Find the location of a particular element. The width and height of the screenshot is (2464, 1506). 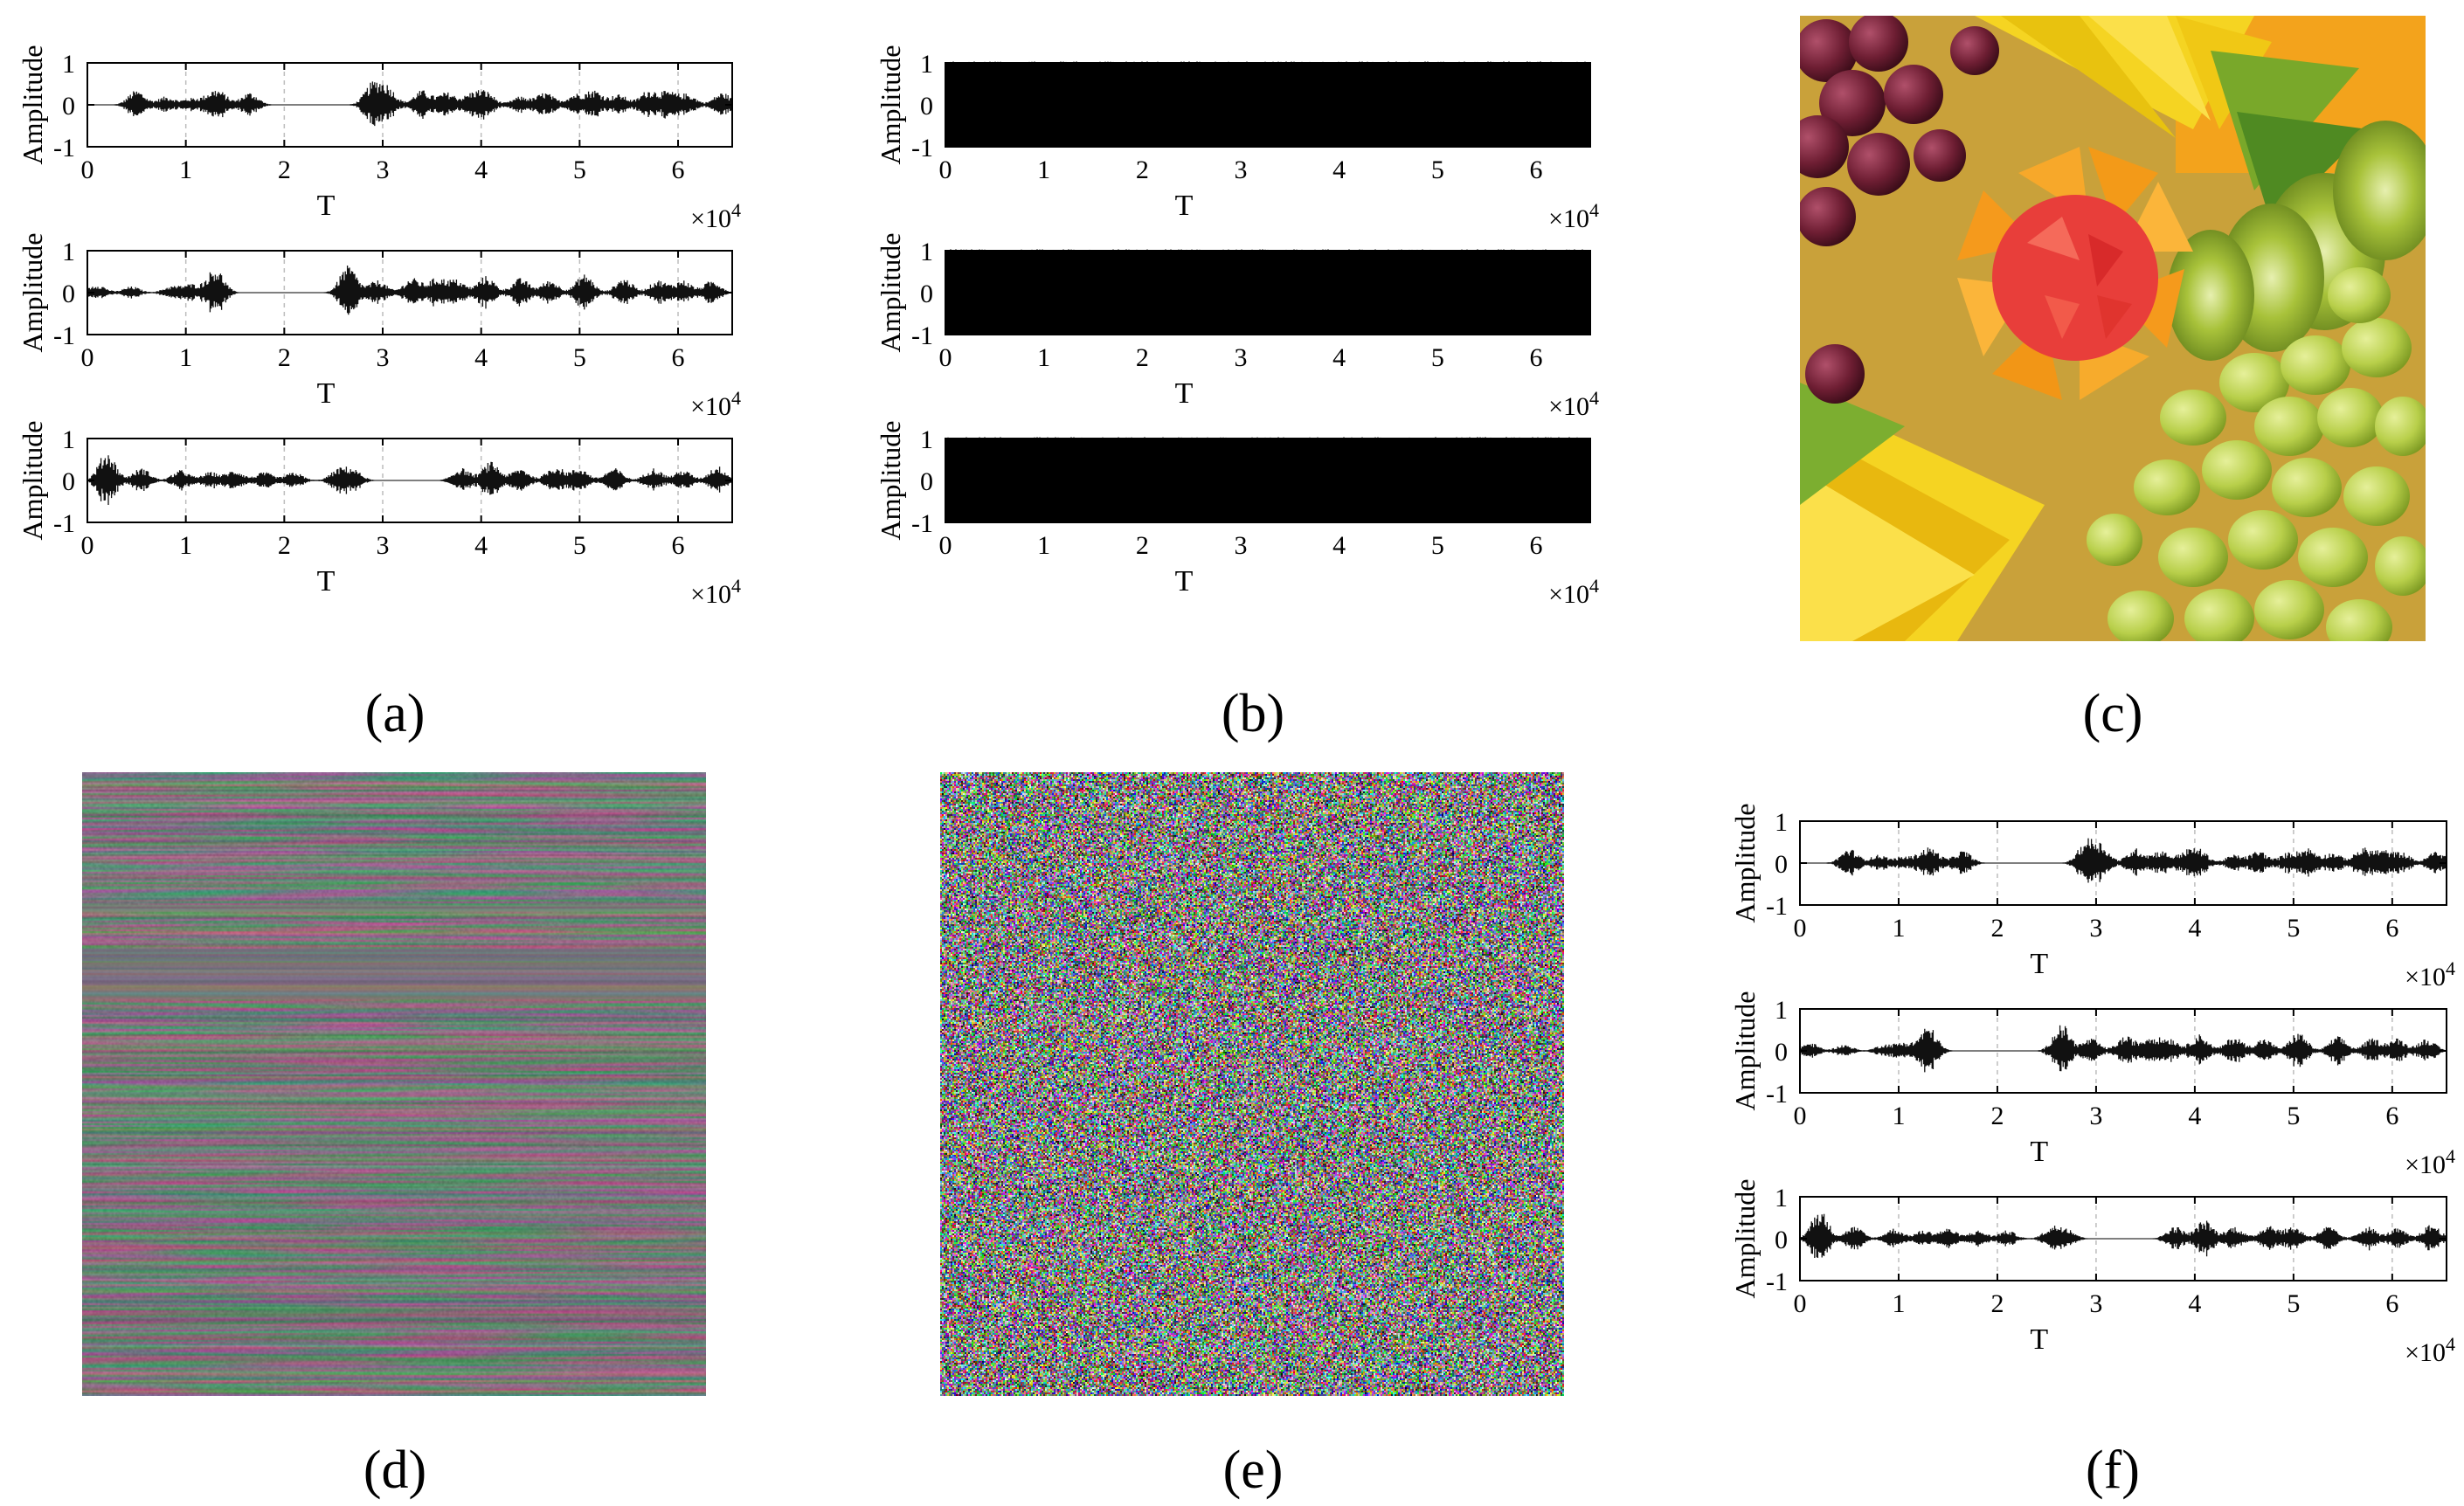

fruit-photo-panel is located at coordinates (2113, 329).